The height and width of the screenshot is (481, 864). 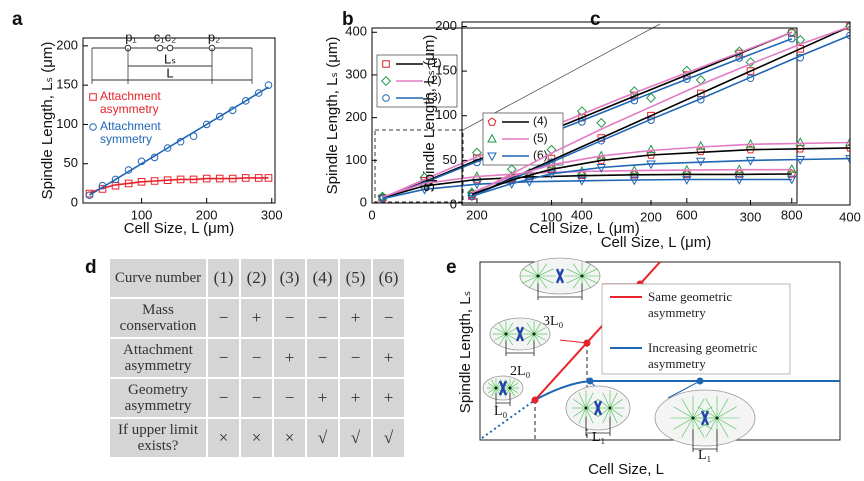 I want to click on table-row: If upper limit exists? × × × √ √ √, so click(x=257, y=438).